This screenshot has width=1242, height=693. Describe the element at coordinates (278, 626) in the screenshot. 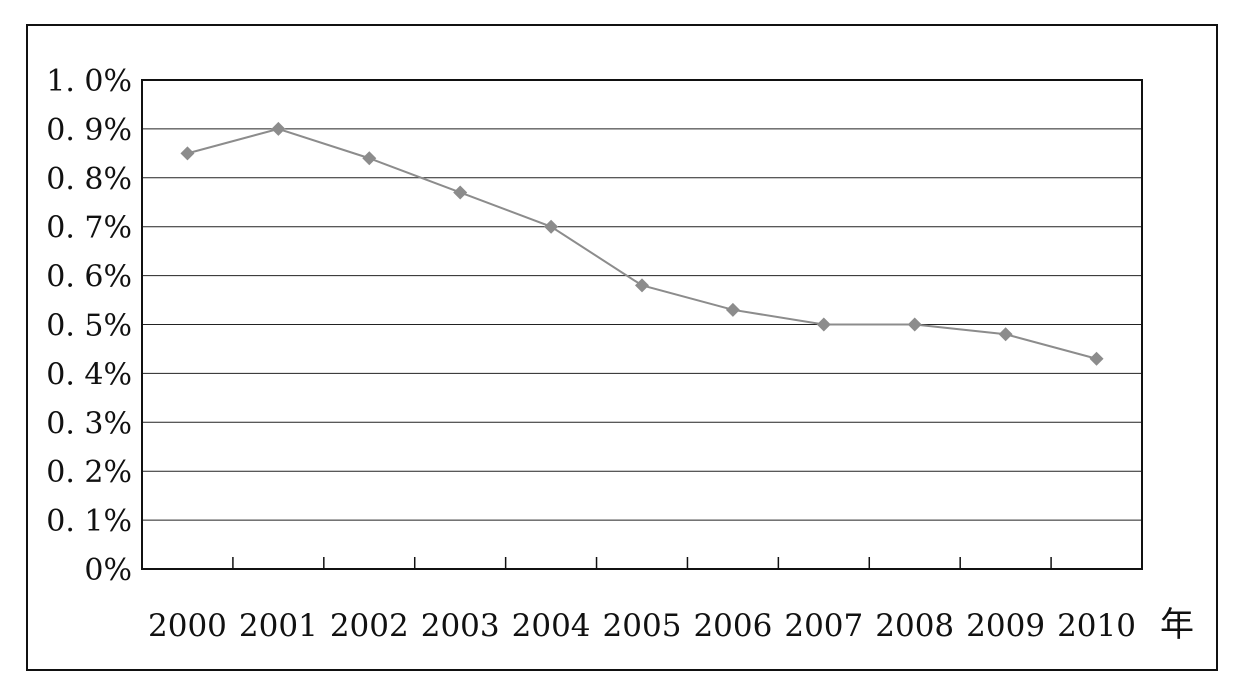

I see `x-tick-label: 2001` at that location.